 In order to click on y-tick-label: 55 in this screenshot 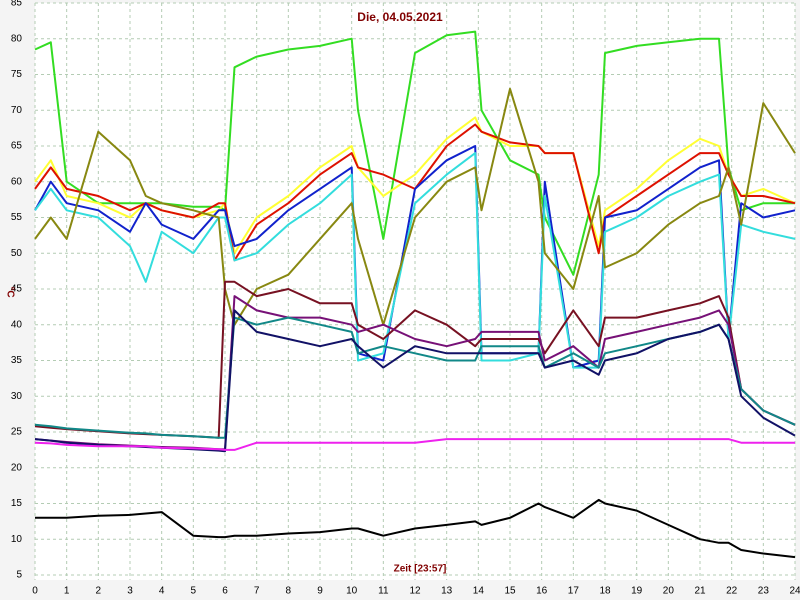, I will do `click(17, 217)`.